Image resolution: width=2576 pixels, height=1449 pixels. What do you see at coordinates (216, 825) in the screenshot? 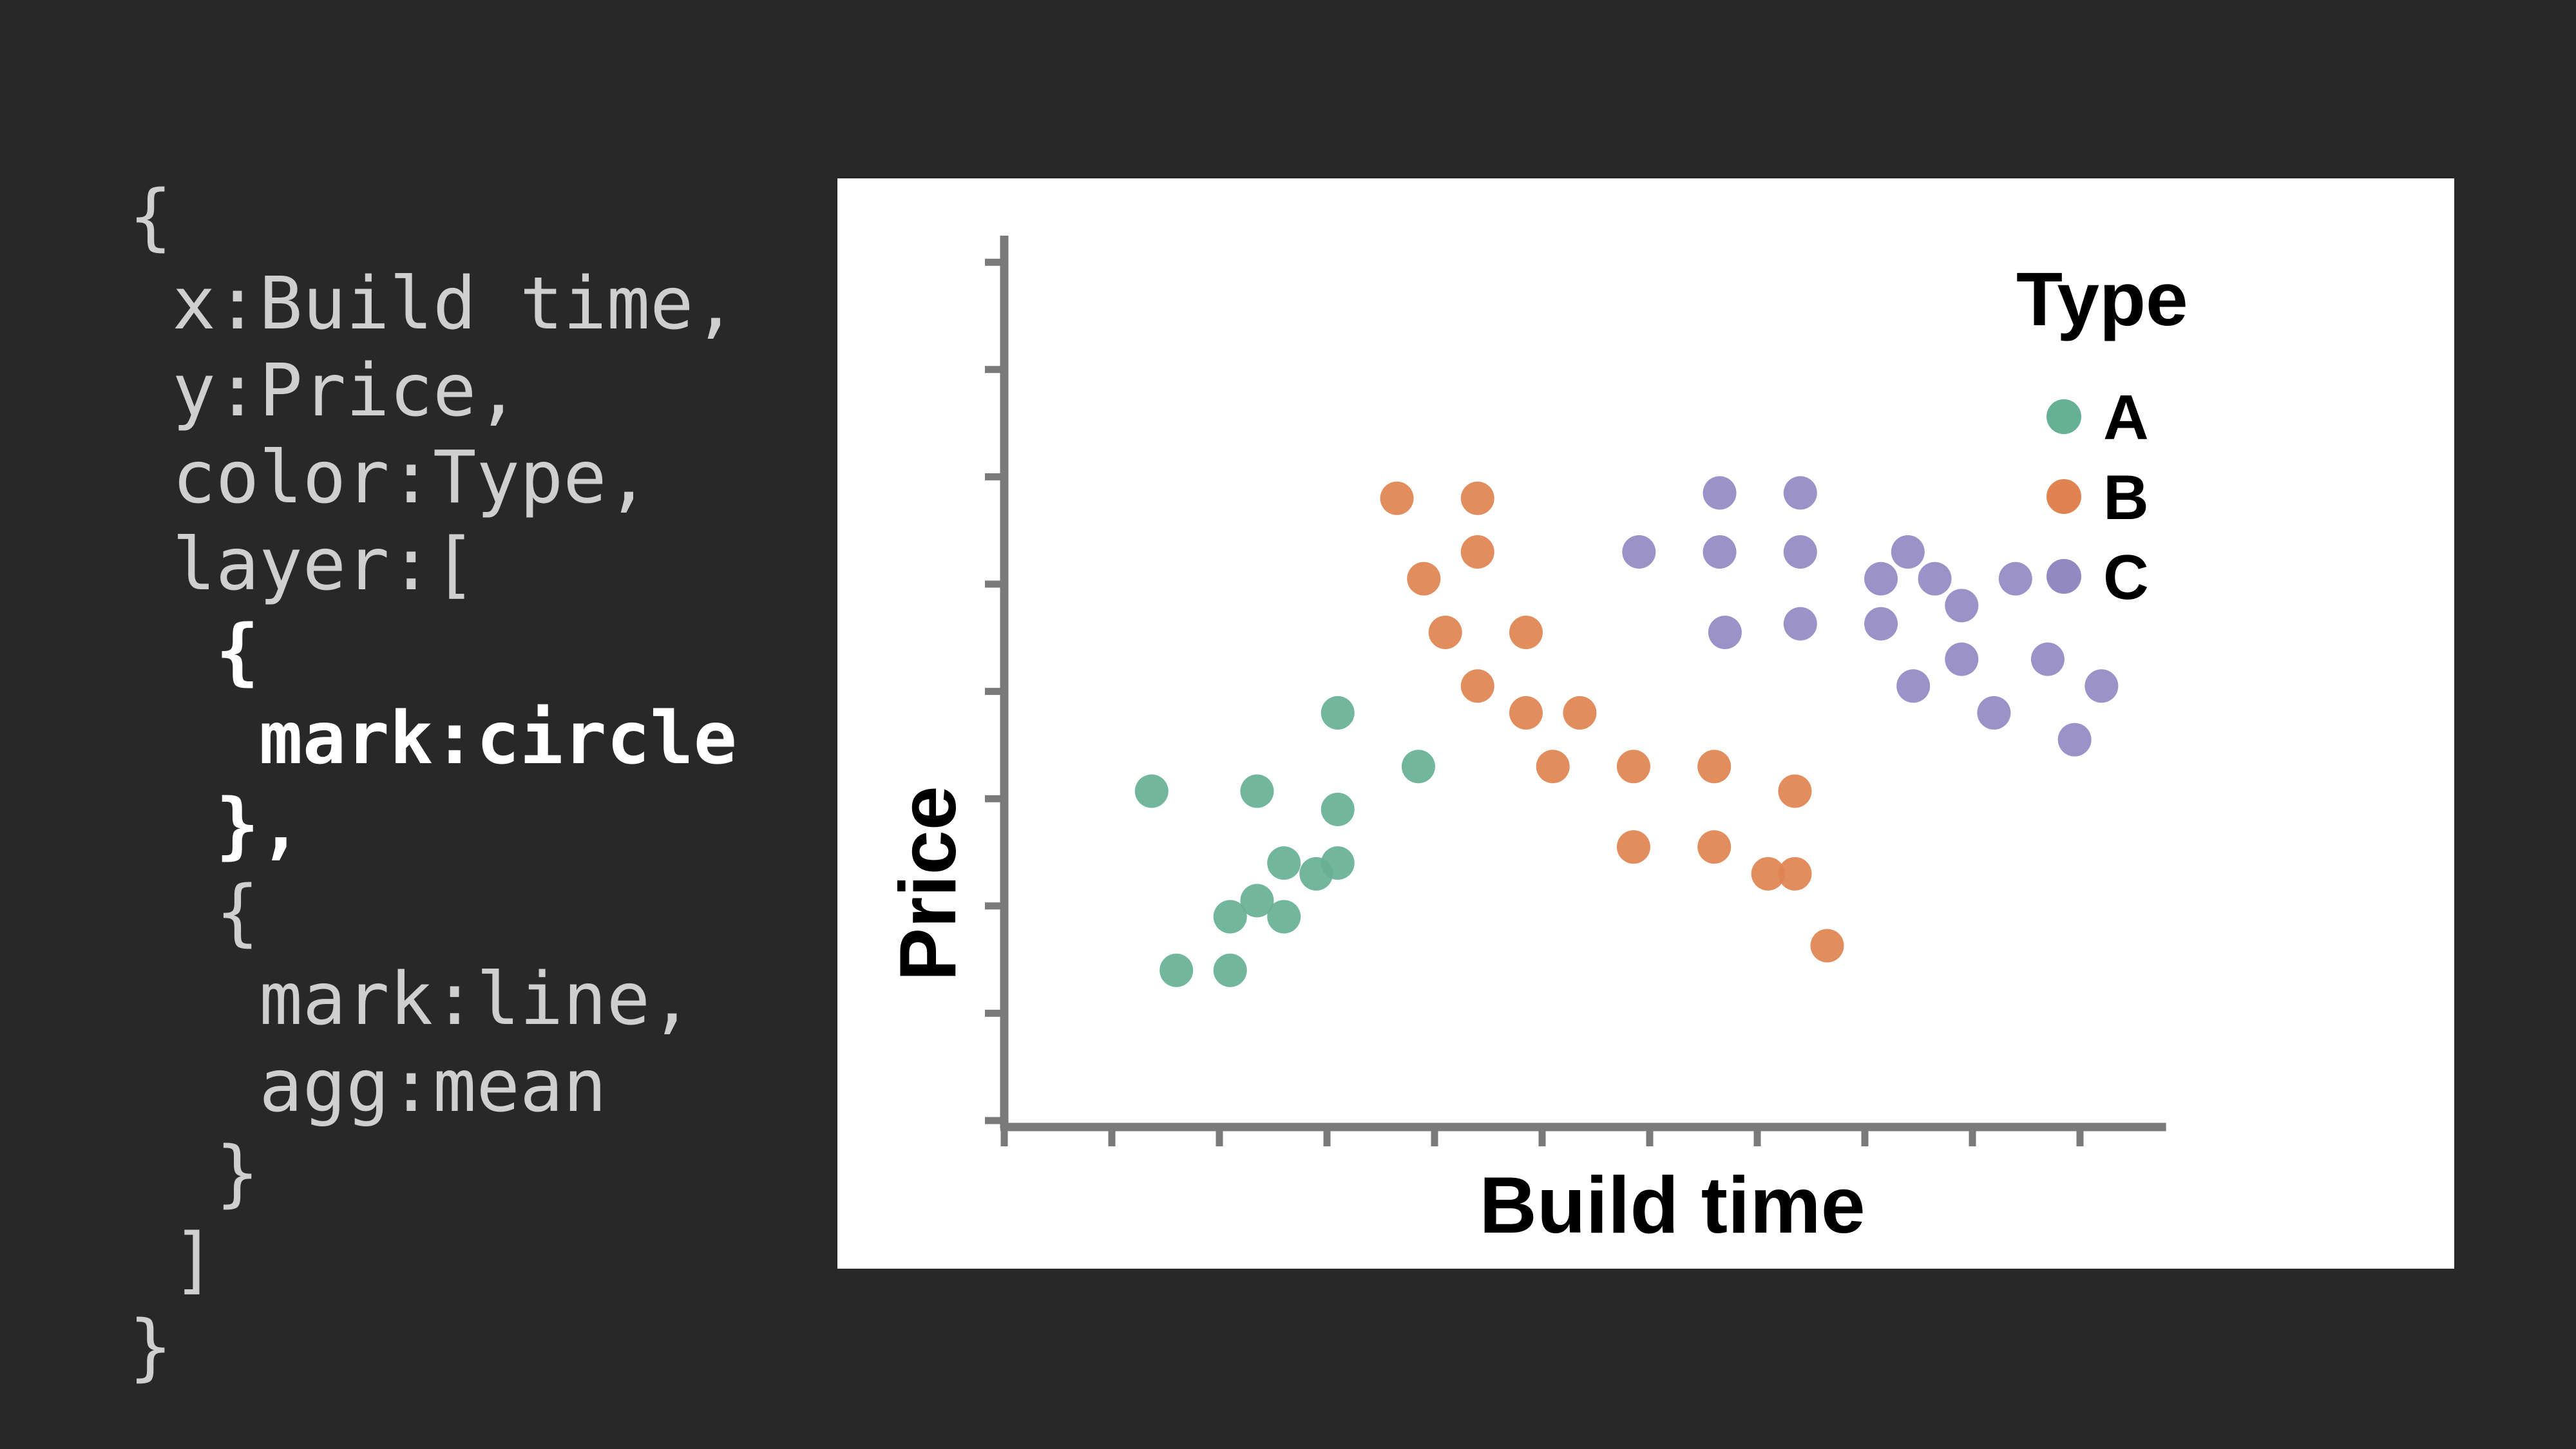
I see `code-line: },` at bounding box center [216, 825].